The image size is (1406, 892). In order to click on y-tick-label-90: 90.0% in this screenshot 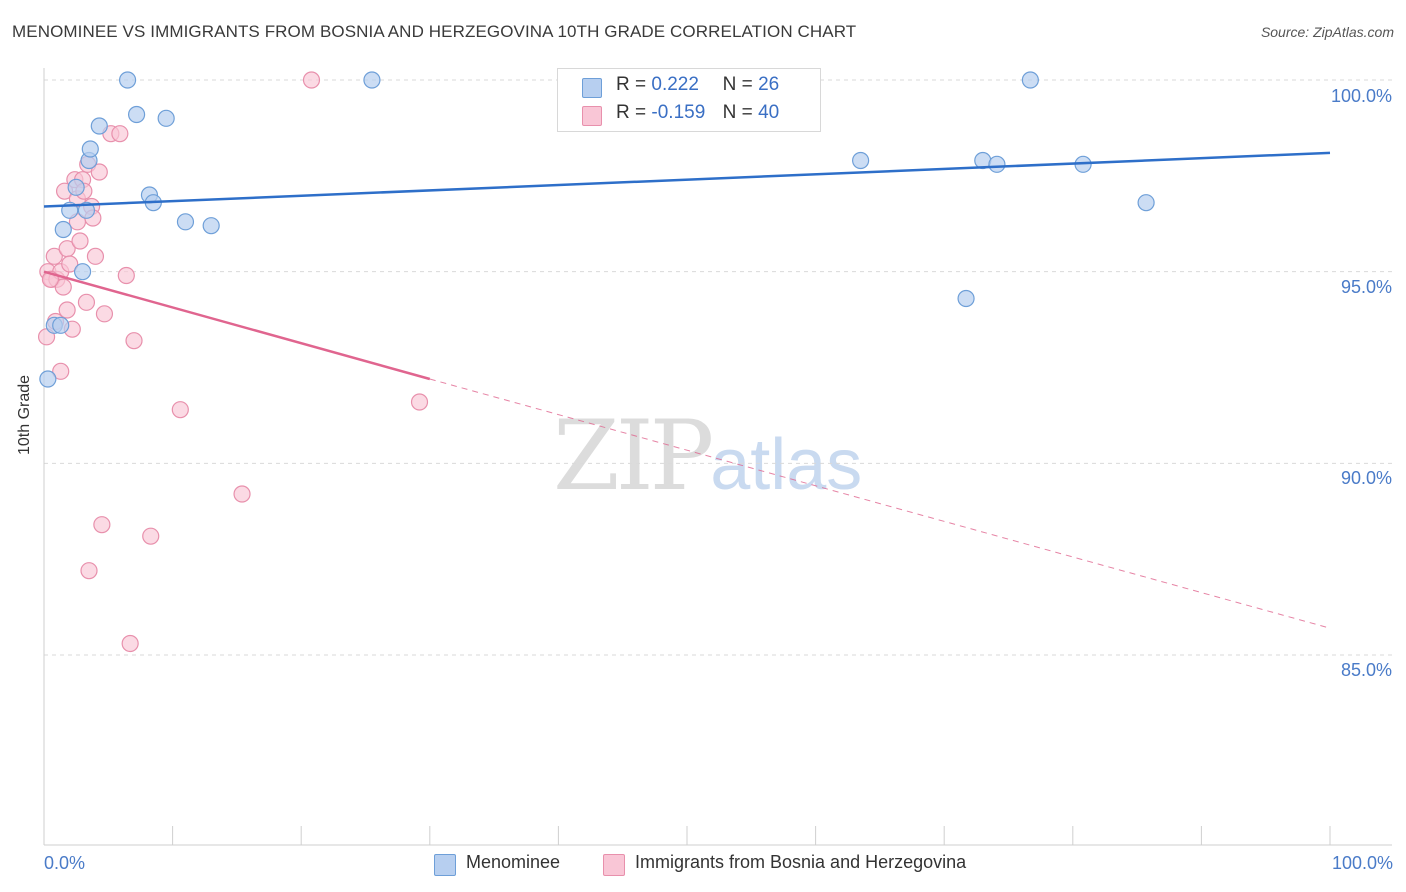, I will do `click(1366, 478)`.